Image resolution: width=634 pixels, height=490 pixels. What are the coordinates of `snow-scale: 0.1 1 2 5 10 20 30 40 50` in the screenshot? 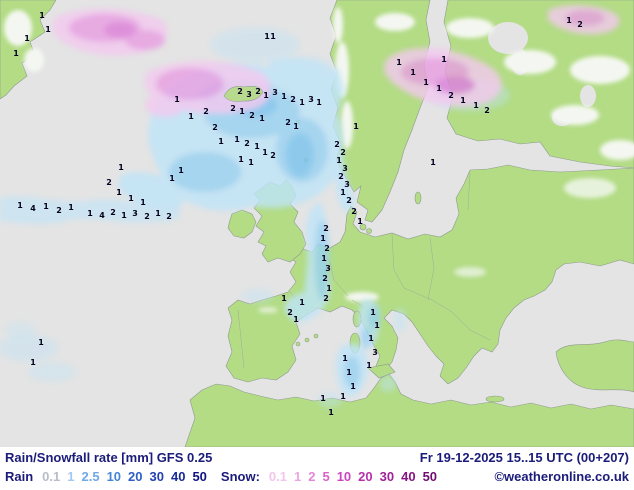 It's located at (353, 476).